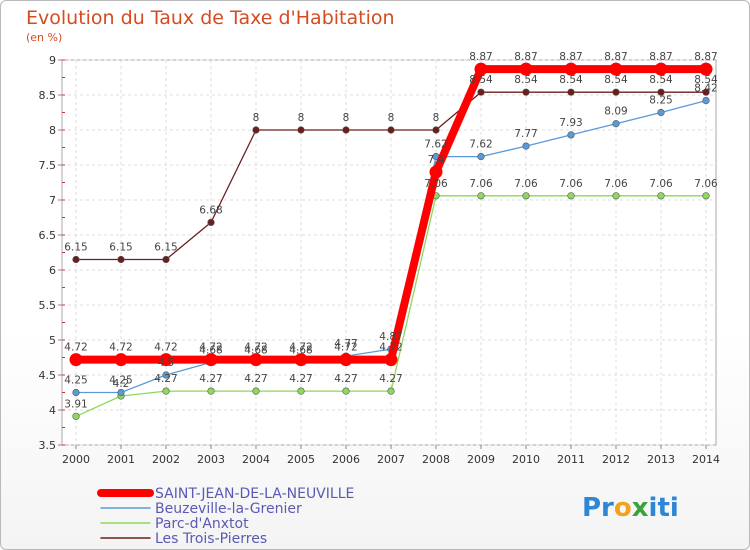 This screenshot has height=550, width=750. I want to click on logo-part: x, so click(640, 508).